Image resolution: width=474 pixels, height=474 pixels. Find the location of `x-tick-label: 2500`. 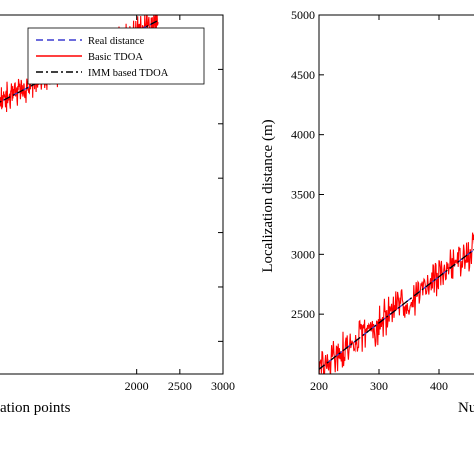

x-tick-label: 2500 is located at coordinates (180, 386).